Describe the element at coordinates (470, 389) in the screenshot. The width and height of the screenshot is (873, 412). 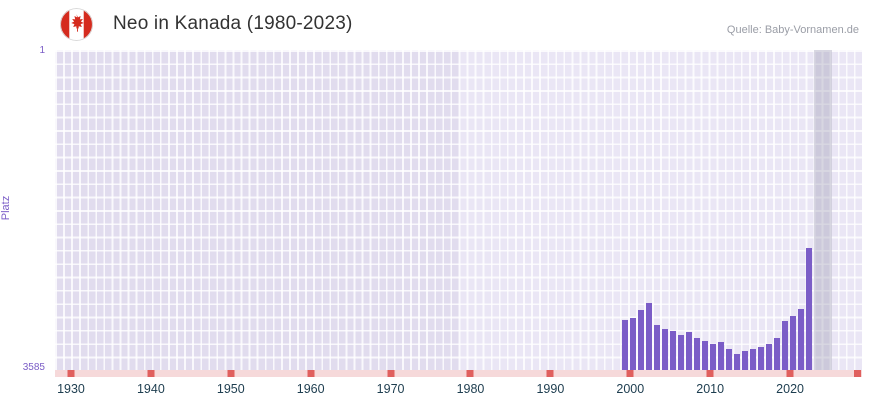
I see `x-tick-label-1980: 1980` at that location.